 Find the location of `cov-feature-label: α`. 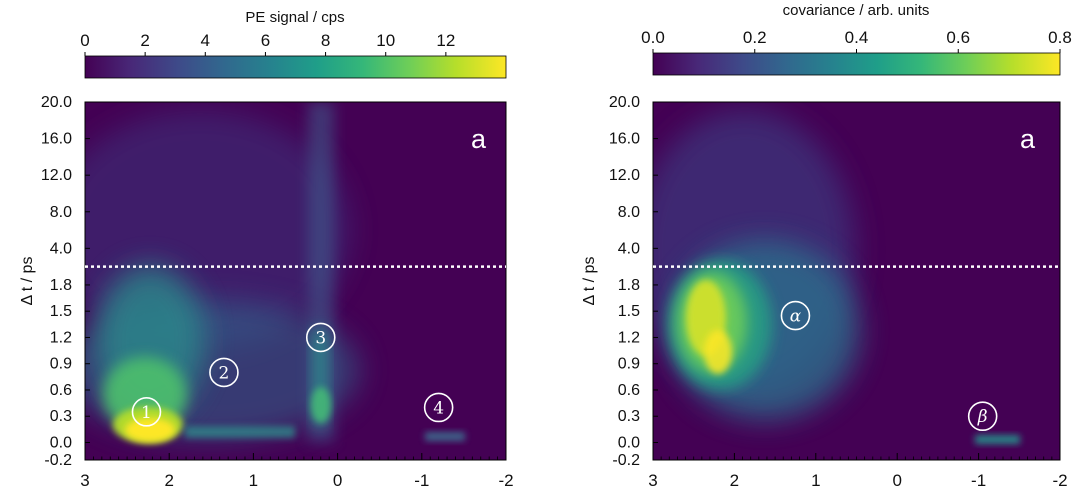

cov-feature-label: α is located at coordinates (796, 317).